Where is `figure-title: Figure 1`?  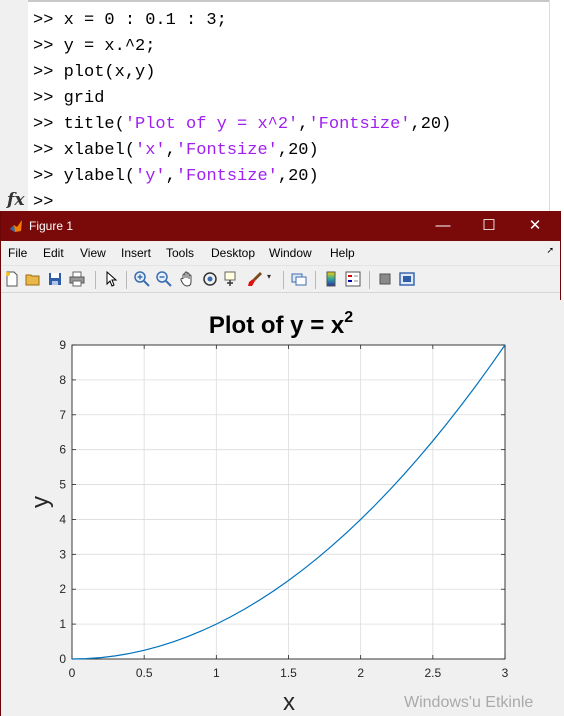 figure-title: Figure 1 is located at coordinates (51, 226).